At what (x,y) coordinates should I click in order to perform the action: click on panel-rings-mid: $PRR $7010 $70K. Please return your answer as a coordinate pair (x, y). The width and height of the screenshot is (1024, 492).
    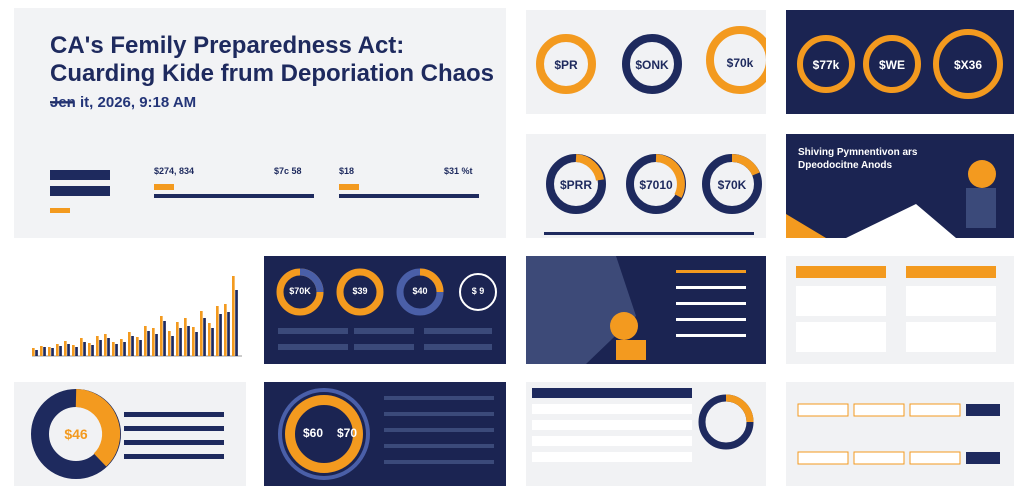
    Looking at the image, I should click on (646, 186).